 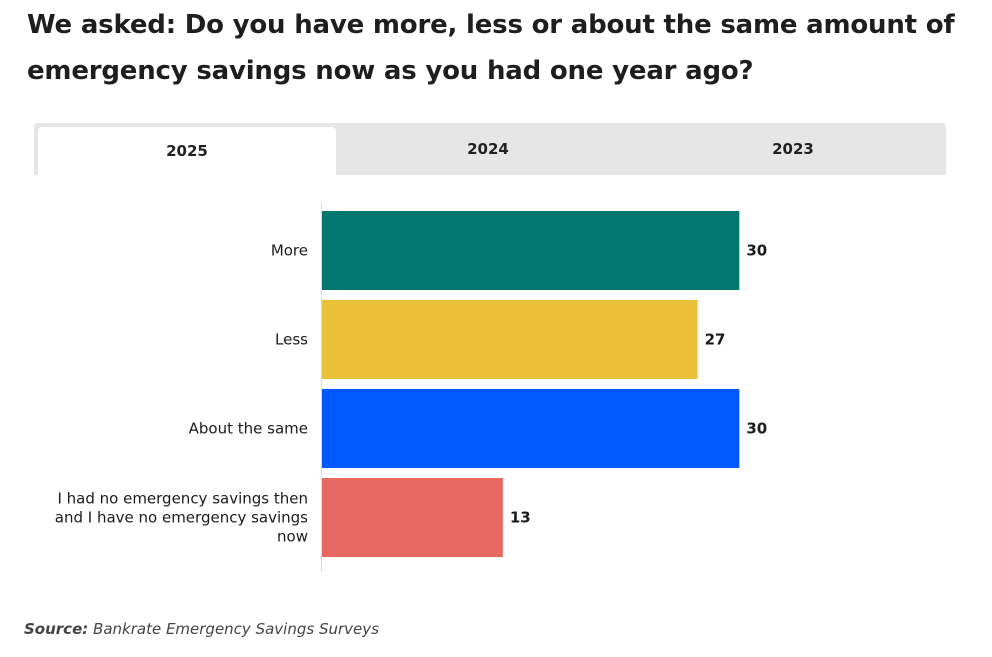 I want to click on tab-2024: 2024, so click(x=488, y=149).